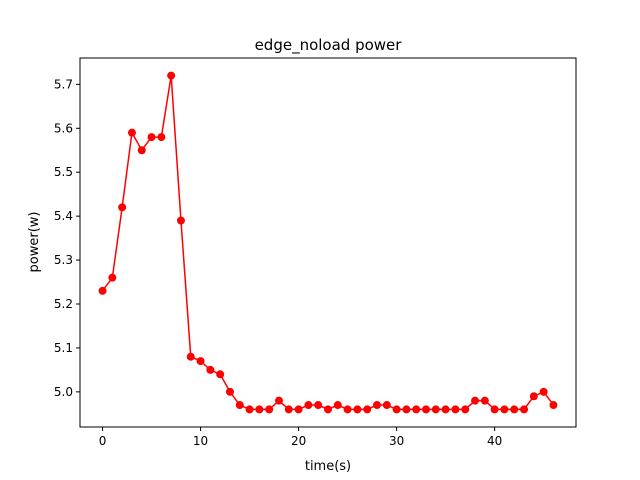  What do you see at coordinates (298, 441) in the screenshot?
I see `x-tick-label: 20` at bounding box center [298, 441].